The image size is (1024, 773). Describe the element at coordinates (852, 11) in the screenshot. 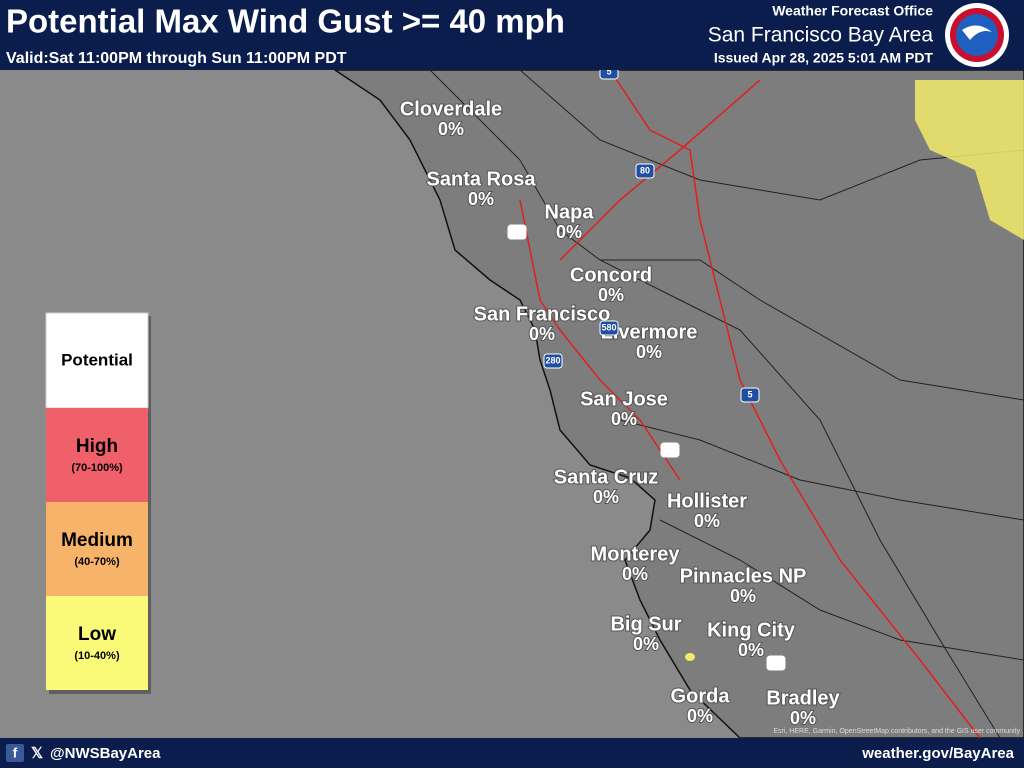

I see `office: Weather Forecast Office` at that location.